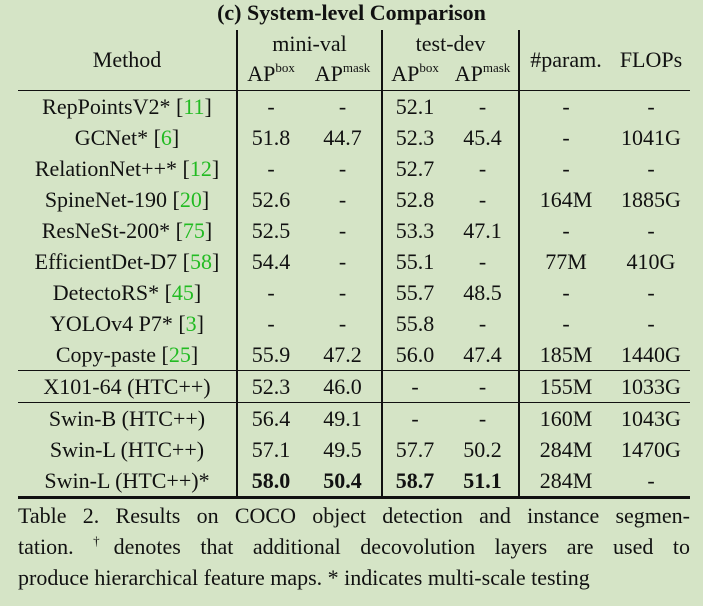 Image resolution: width=703 pixels, height=606 pixels. What do you see at coordinates (651, 261) in the screenshot?
I see `cell-flops: 410G` at bounding box center [651, 261].